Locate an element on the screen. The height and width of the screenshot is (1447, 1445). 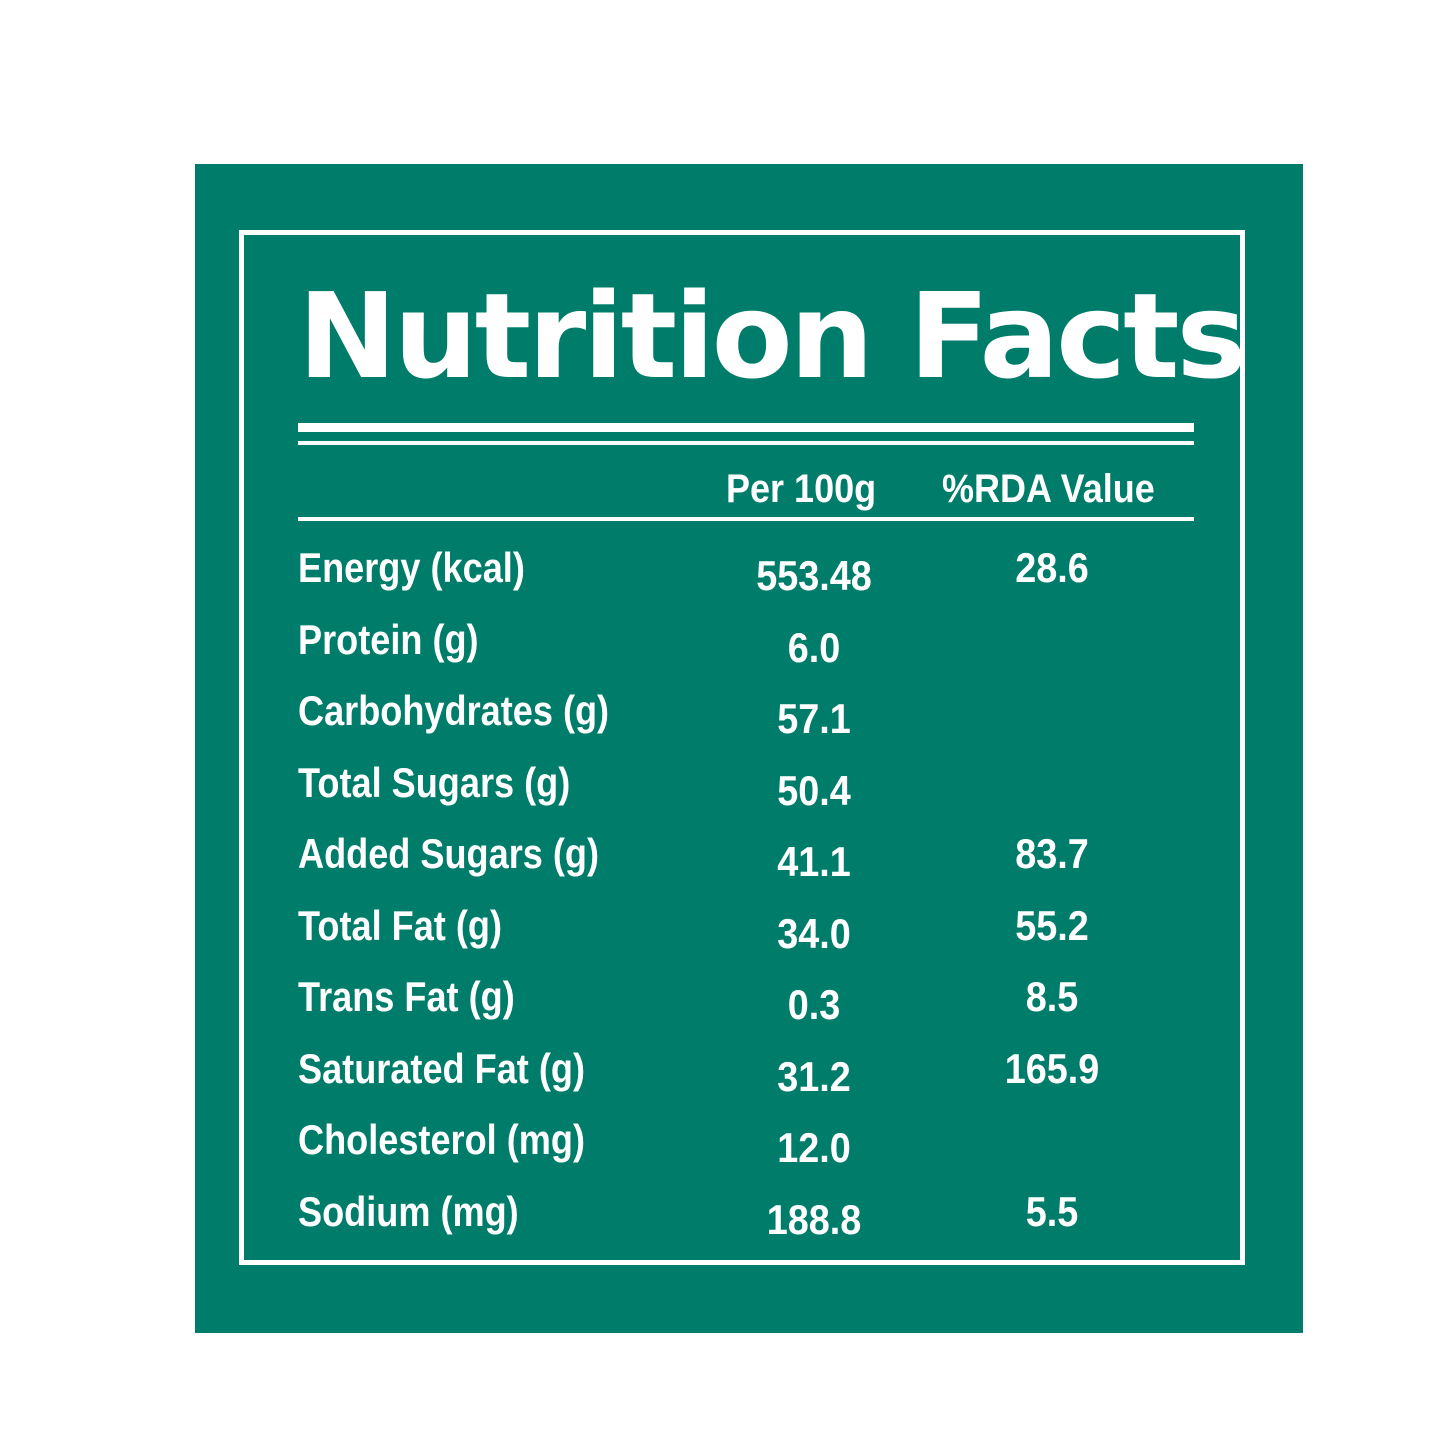
nutrient-row: Saturated Fat (g) 31.2 165.9 is located at coordinates (747, 1077).